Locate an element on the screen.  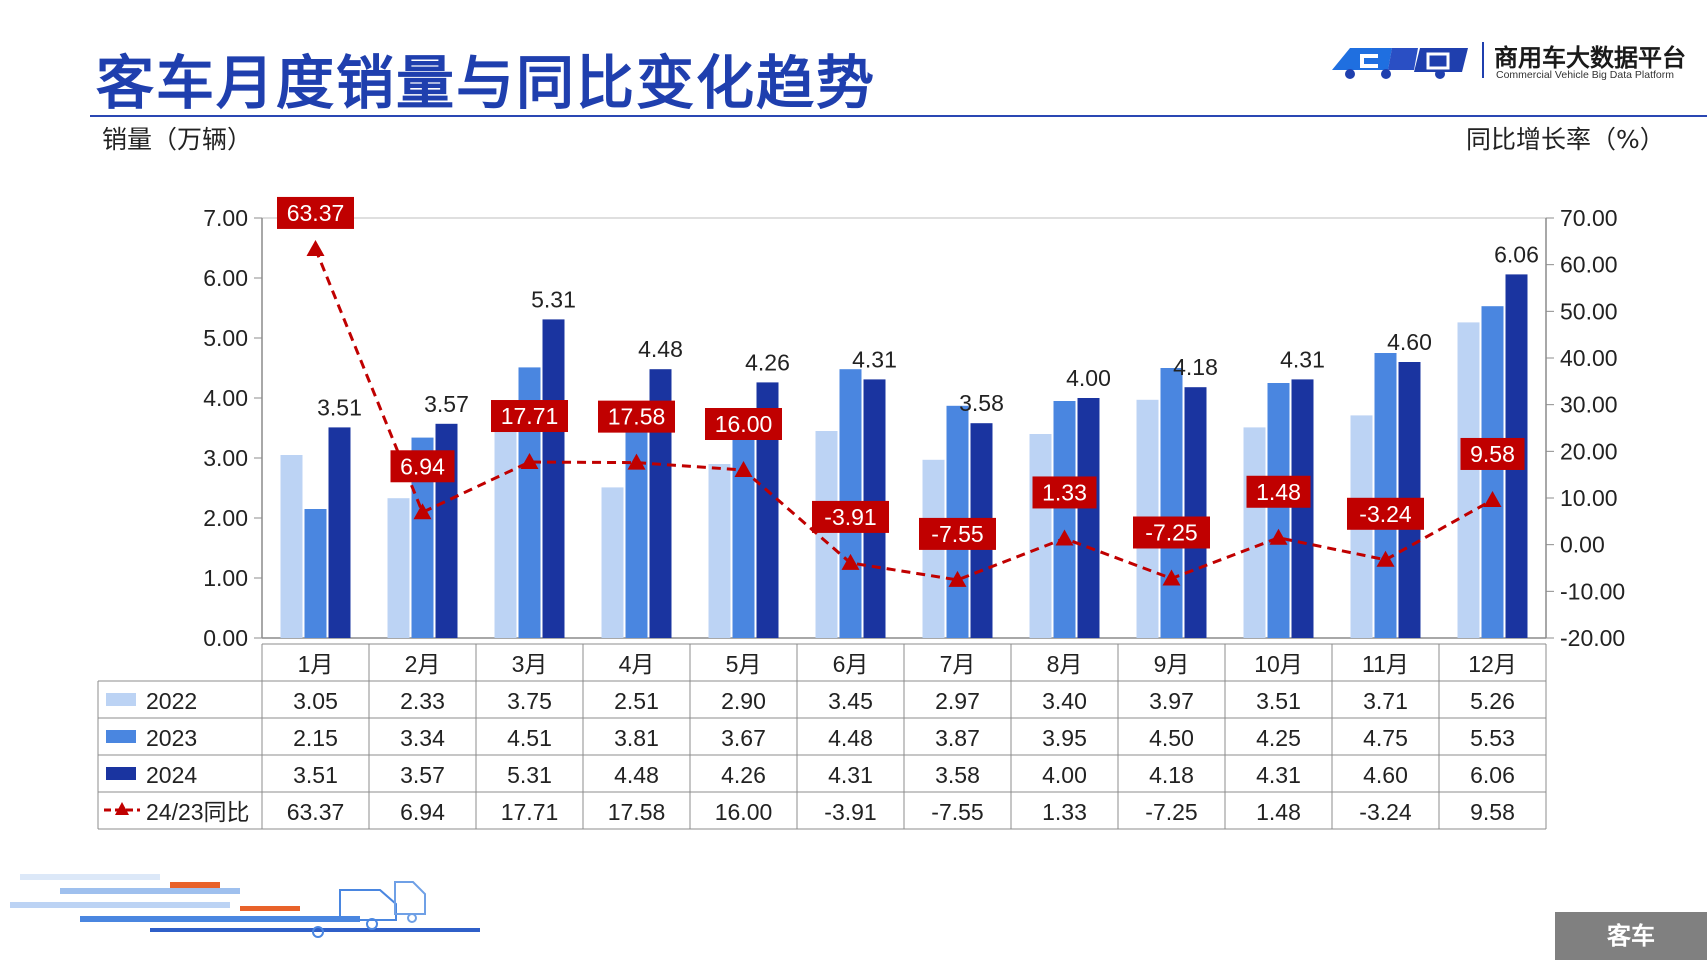
table-cell: 17.58 is located at coordinates (637, 812).